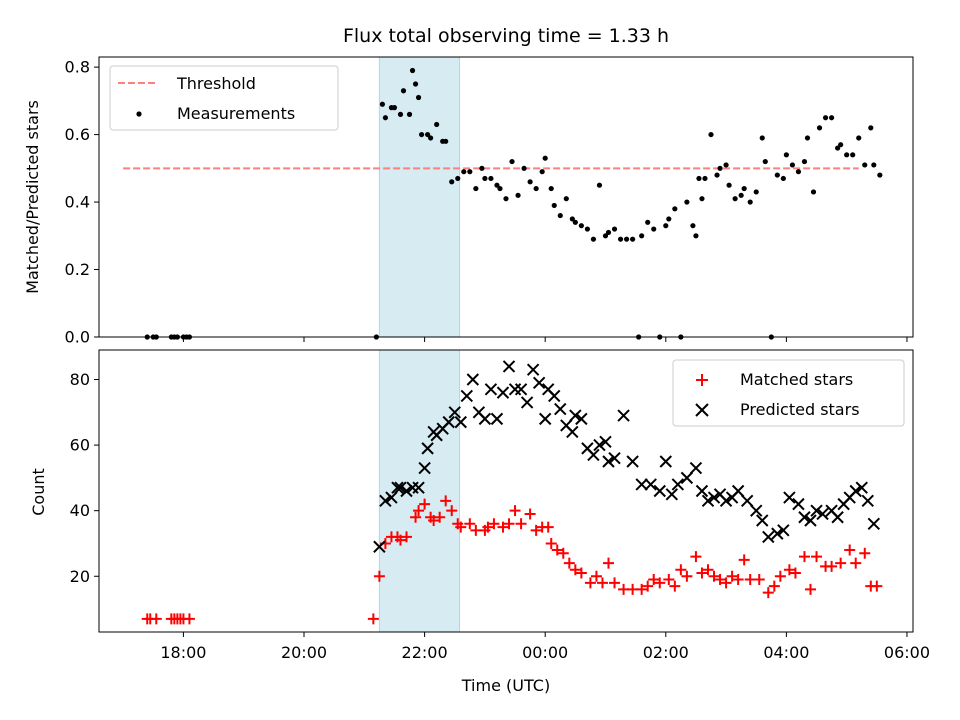 This screenshot has width=960, height=720. I want to click on bottom-legend: Matched stars Predicted stars, so click(788, 393).